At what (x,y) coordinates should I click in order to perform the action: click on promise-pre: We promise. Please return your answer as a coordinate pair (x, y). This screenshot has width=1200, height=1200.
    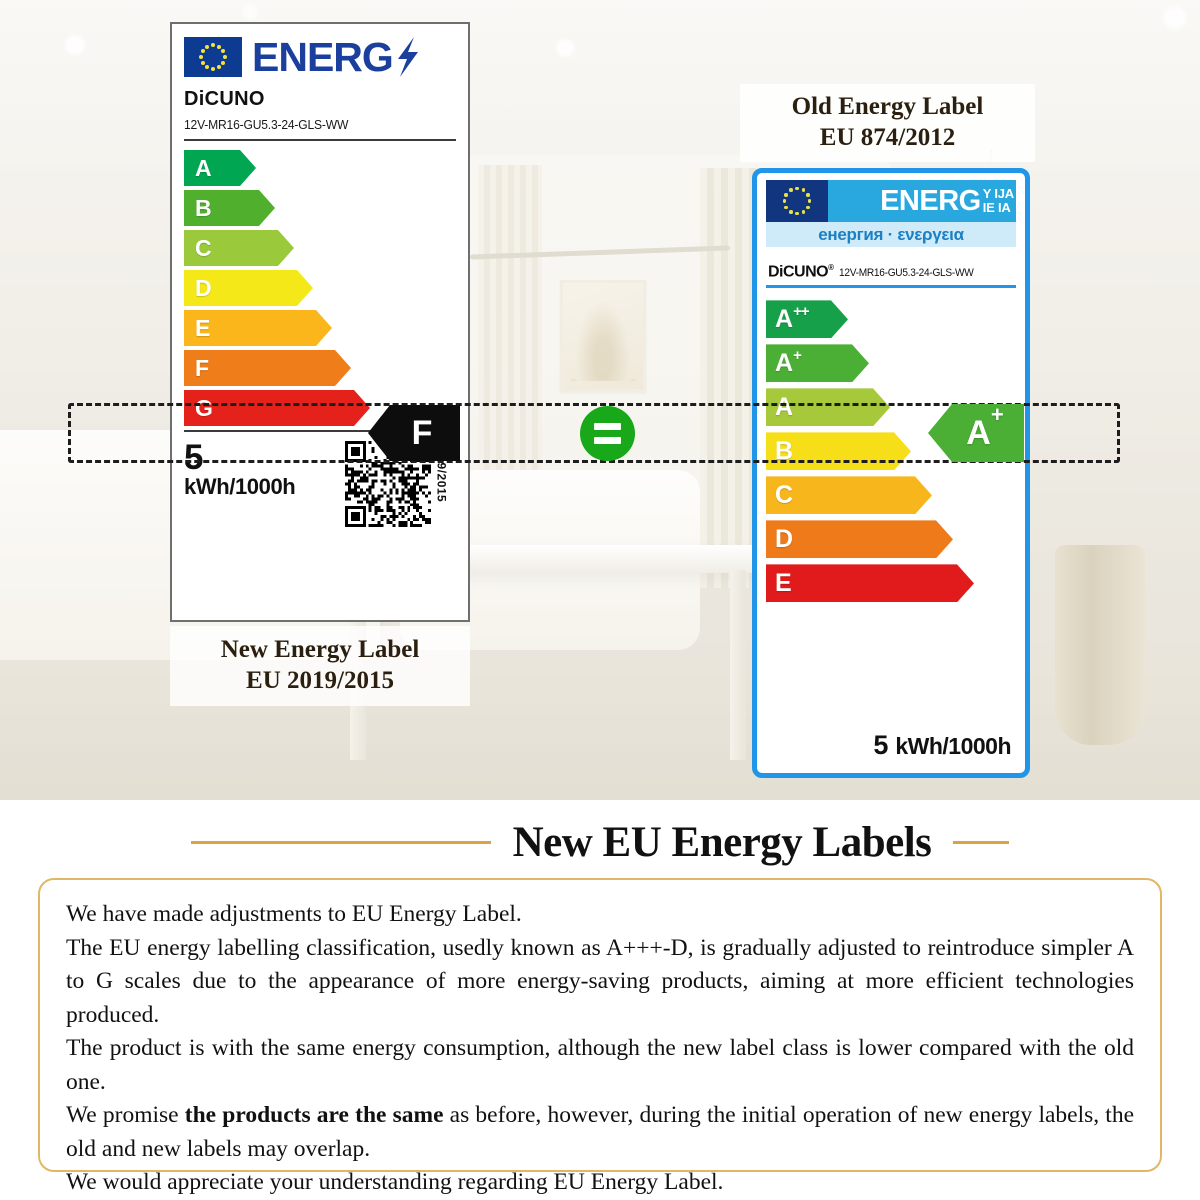
    Looking at the image, I should click on (125, 1115).